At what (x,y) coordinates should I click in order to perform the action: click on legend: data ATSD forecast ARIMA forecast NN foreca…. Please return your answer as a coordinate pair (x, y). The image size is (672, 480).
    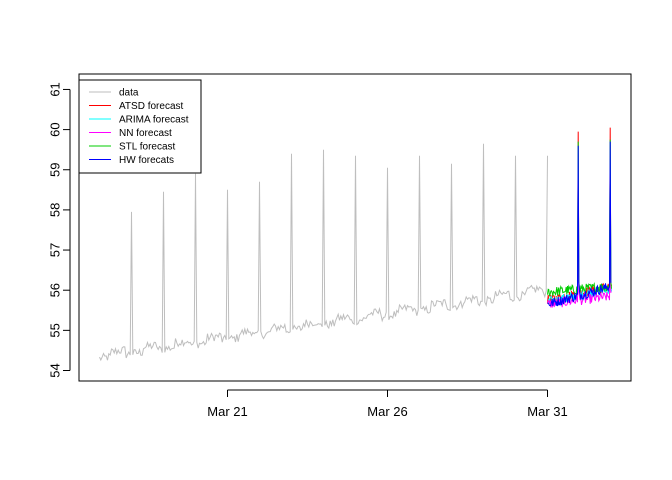
    Looking at the image, I should click on (140, 126).